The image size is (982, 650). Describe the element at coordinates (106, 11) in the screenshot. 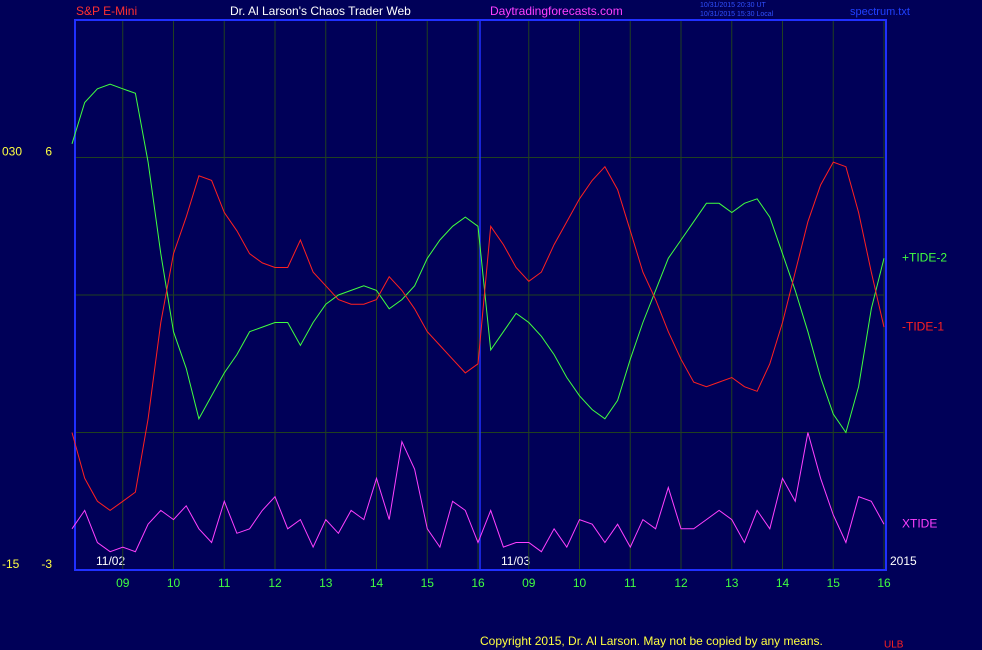

I see `symbol: S&P E-Mini` at that location.